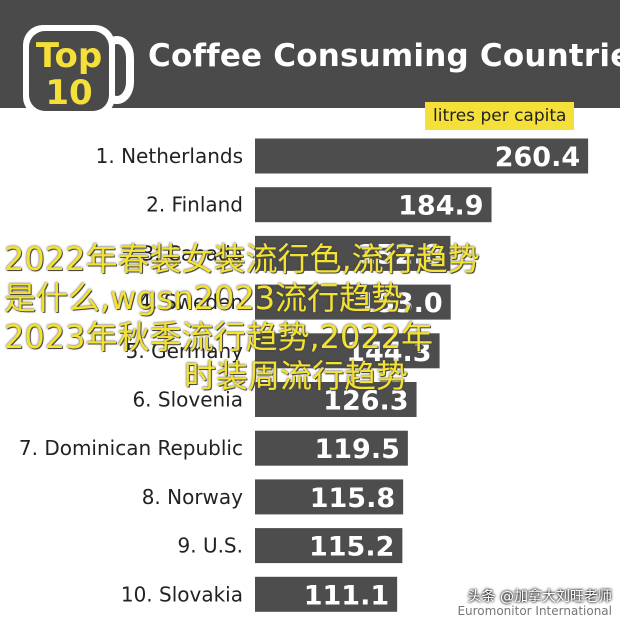 This screenshot has width=620, height=620. I want to click on value-label: 126.3, so click(365, 401).